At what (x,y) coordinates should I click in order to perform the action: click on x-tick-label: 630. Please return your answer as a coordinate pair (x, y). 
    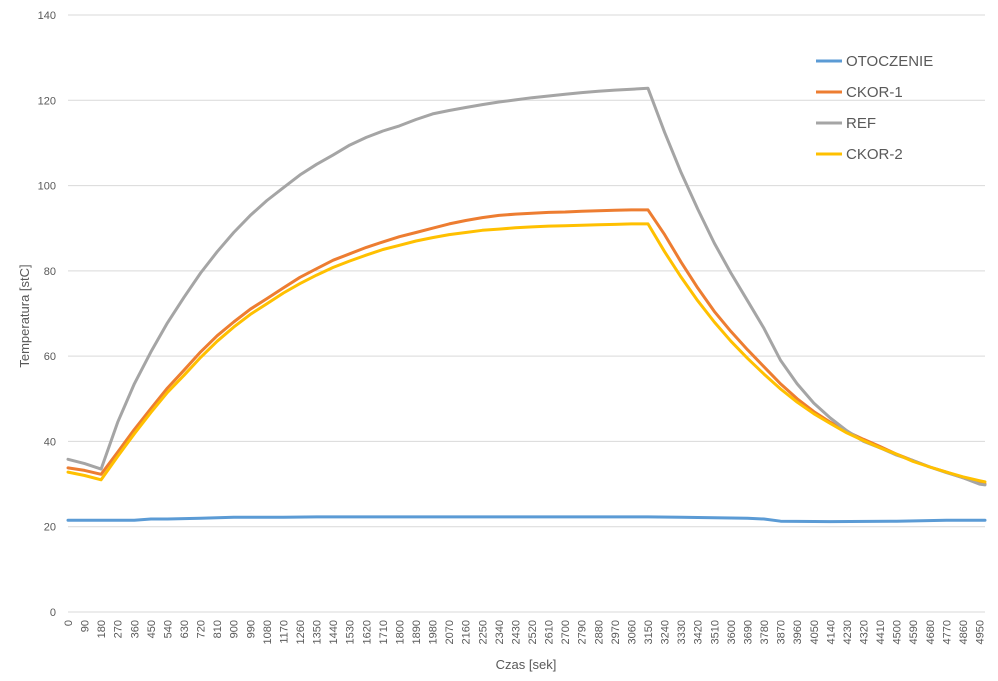
    Looking at the image, I should click on (185, 629).